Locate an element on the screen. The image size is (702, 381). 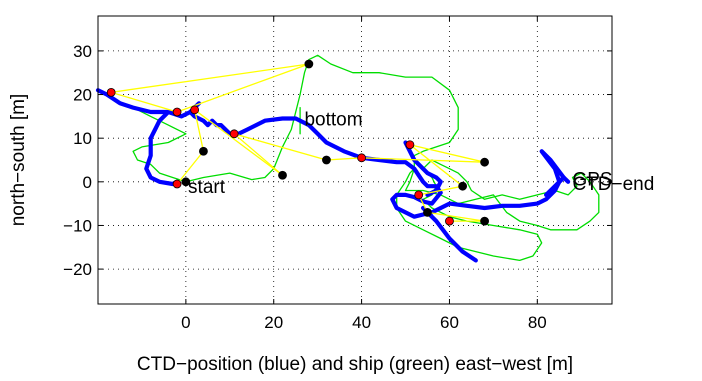
y-tick-label-1: −10 is located at coordinates (77, 225).